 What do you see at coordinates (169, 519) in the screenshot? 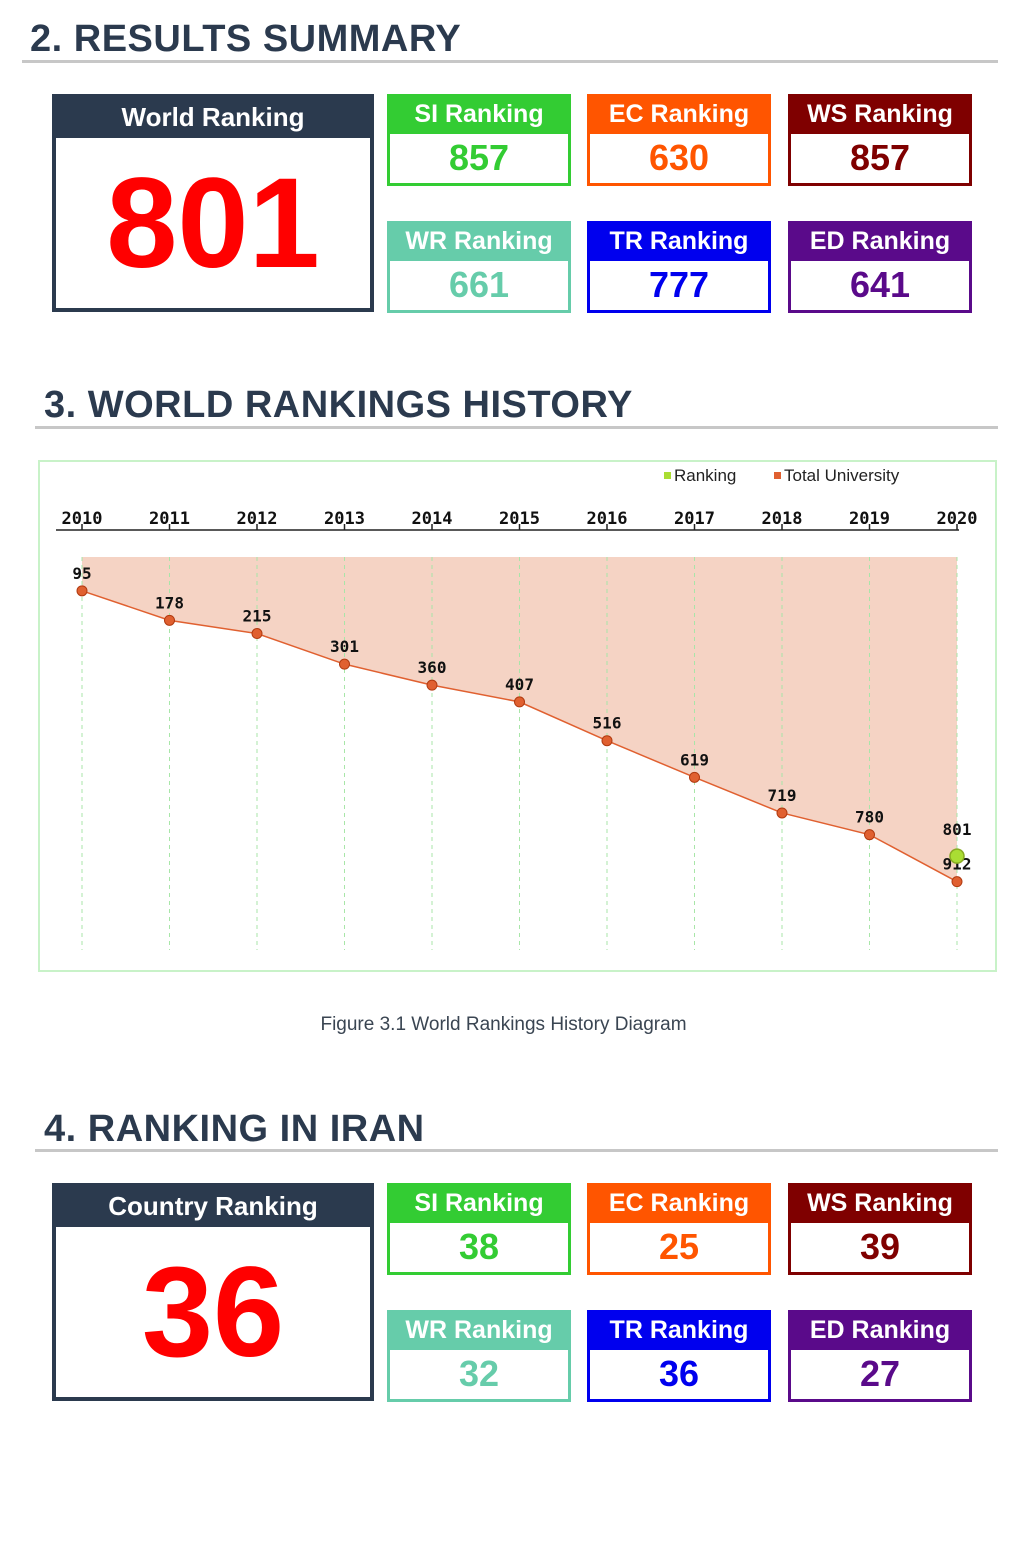
I see `x-tick-label: 2011` at bounding box center [169, 519].